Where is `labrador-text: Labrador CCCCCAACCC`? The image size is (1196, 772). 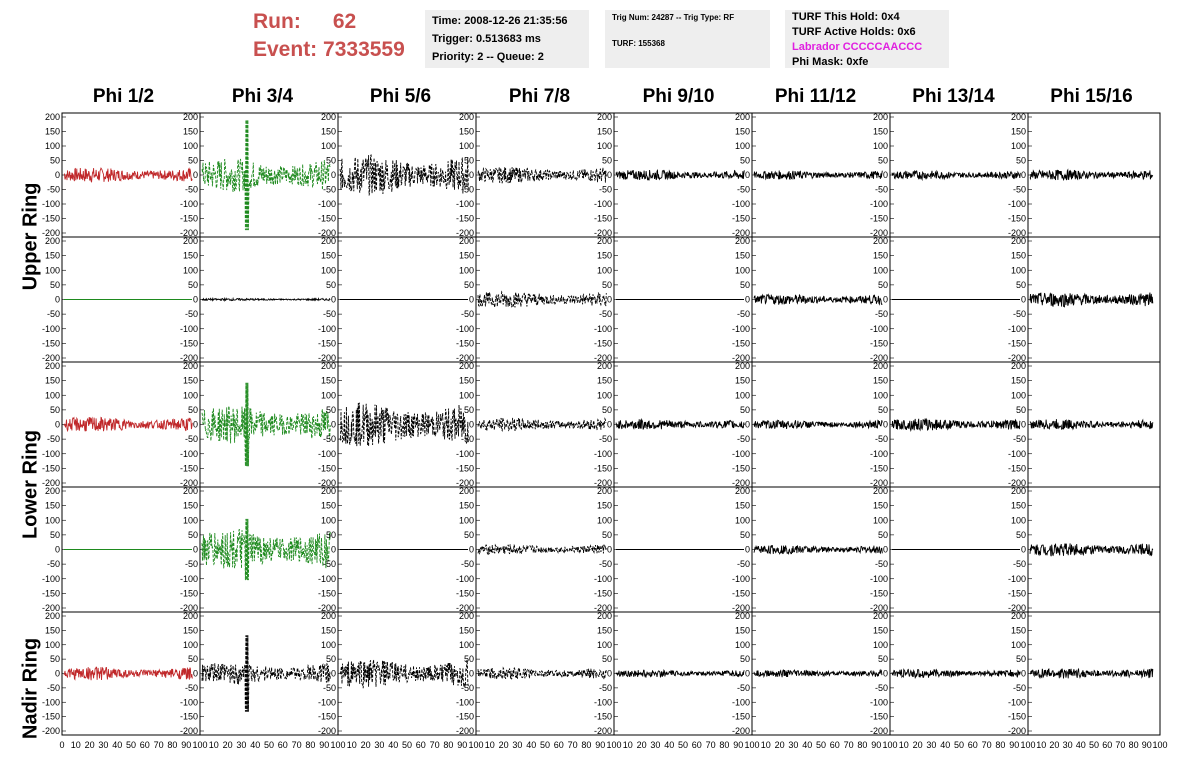 labrador-text: Labrador CCCCCAACCC is located at coordinates (857, 47).